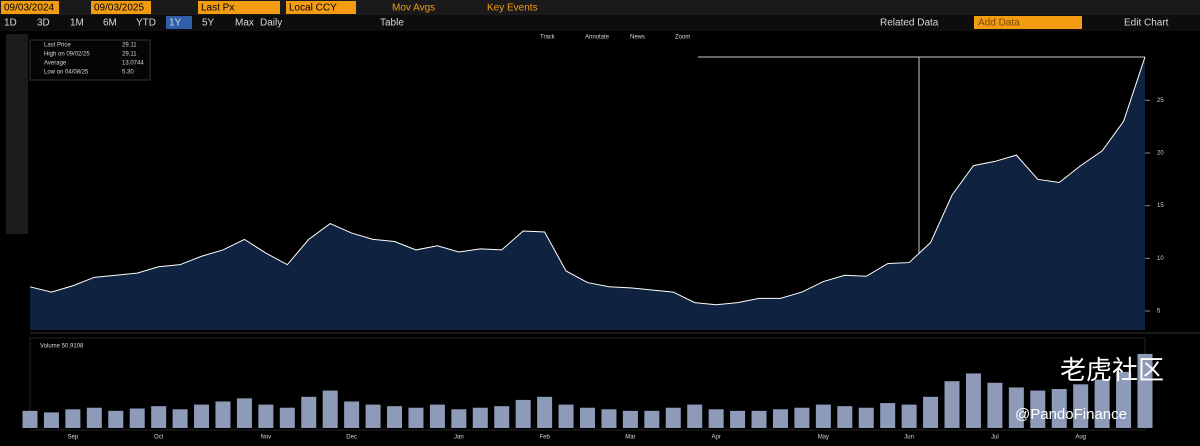  I want to click on add-data: Add Data, so click(999, 23).